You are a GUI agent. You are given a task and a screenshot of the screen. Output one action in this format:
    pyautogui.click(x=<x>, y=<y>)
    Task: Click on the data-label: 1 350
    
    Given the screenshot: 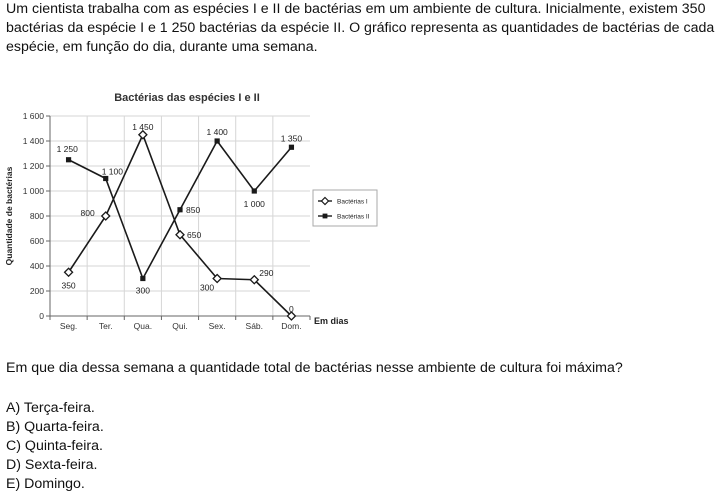 What is the action you would take?
    pyautogui.click(x=292, y=138)
    